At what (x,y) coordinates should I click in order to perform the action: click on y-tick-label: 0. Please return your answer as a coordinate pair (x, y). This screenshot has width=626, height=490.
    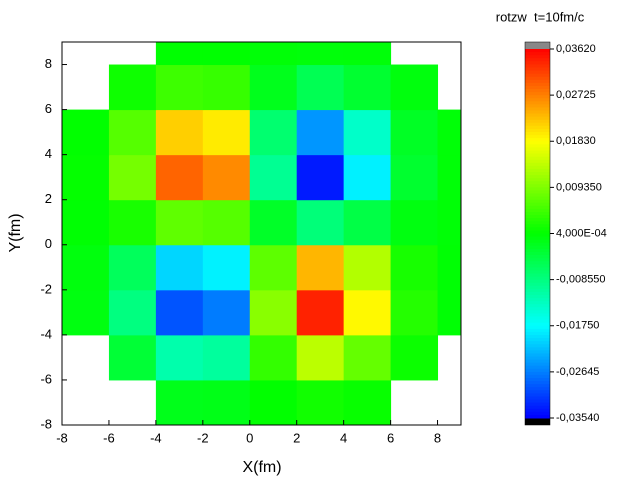
    Looking at the image, I should click on (48, 243).